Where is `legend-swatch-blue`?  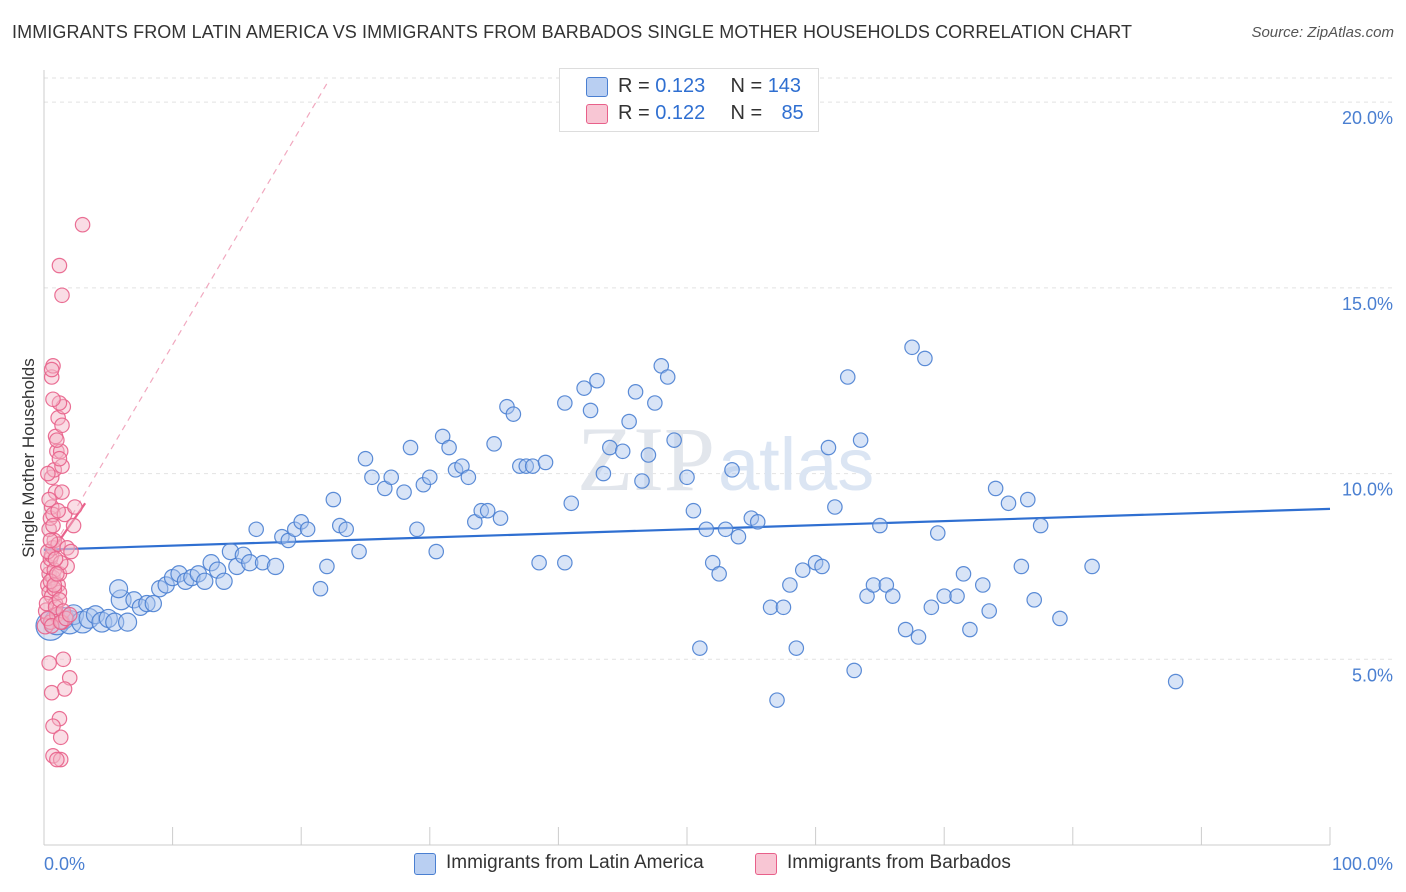 legend-swatch-blue is located at coordinates (597, 87).